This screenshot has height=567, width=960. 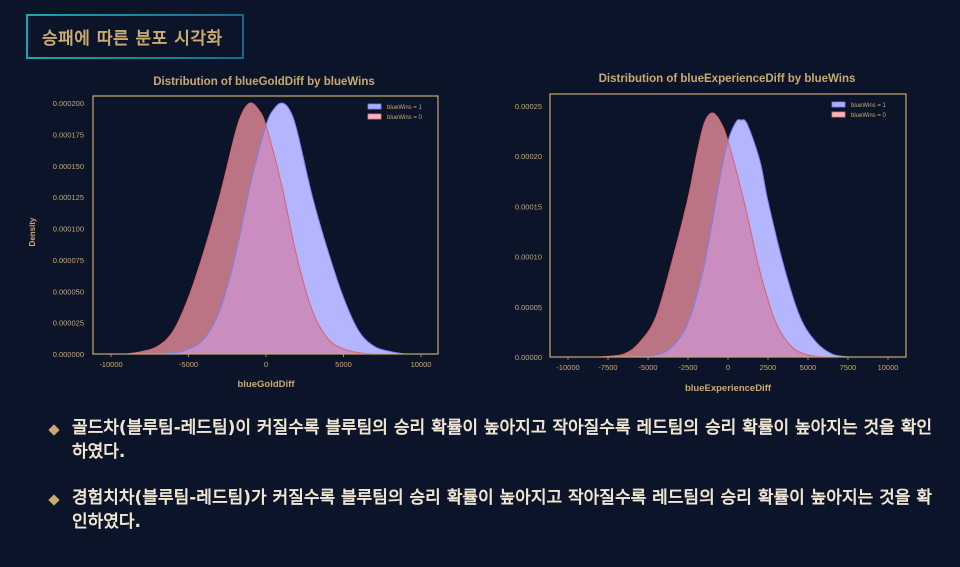 What do you see at coordinates (68, 103) in the screenshot?
I see `y-tick-label: 0.000200` at bounding box center [68, 103].